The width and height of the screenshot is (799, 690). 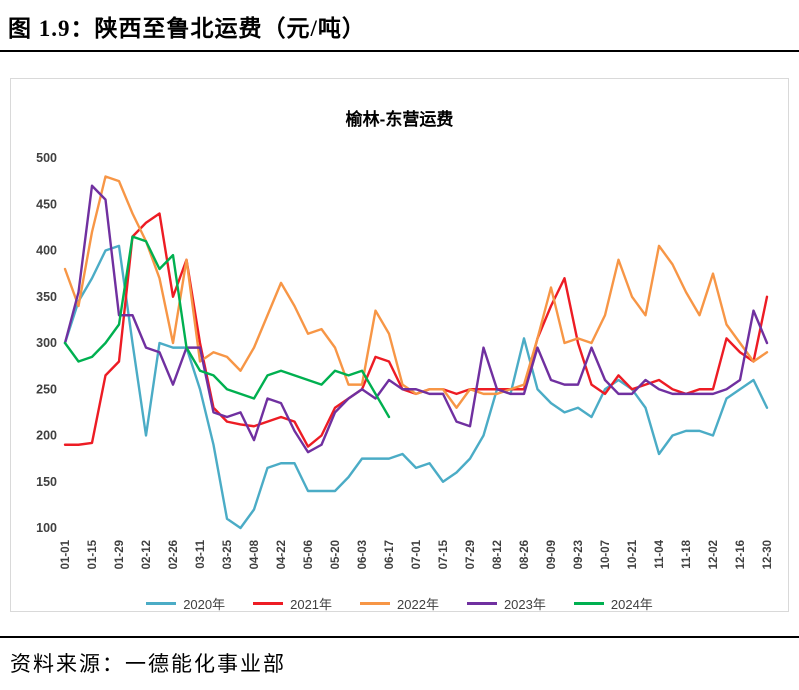 I want to click on legend-item: 2023年, so click(x=506, y=603).